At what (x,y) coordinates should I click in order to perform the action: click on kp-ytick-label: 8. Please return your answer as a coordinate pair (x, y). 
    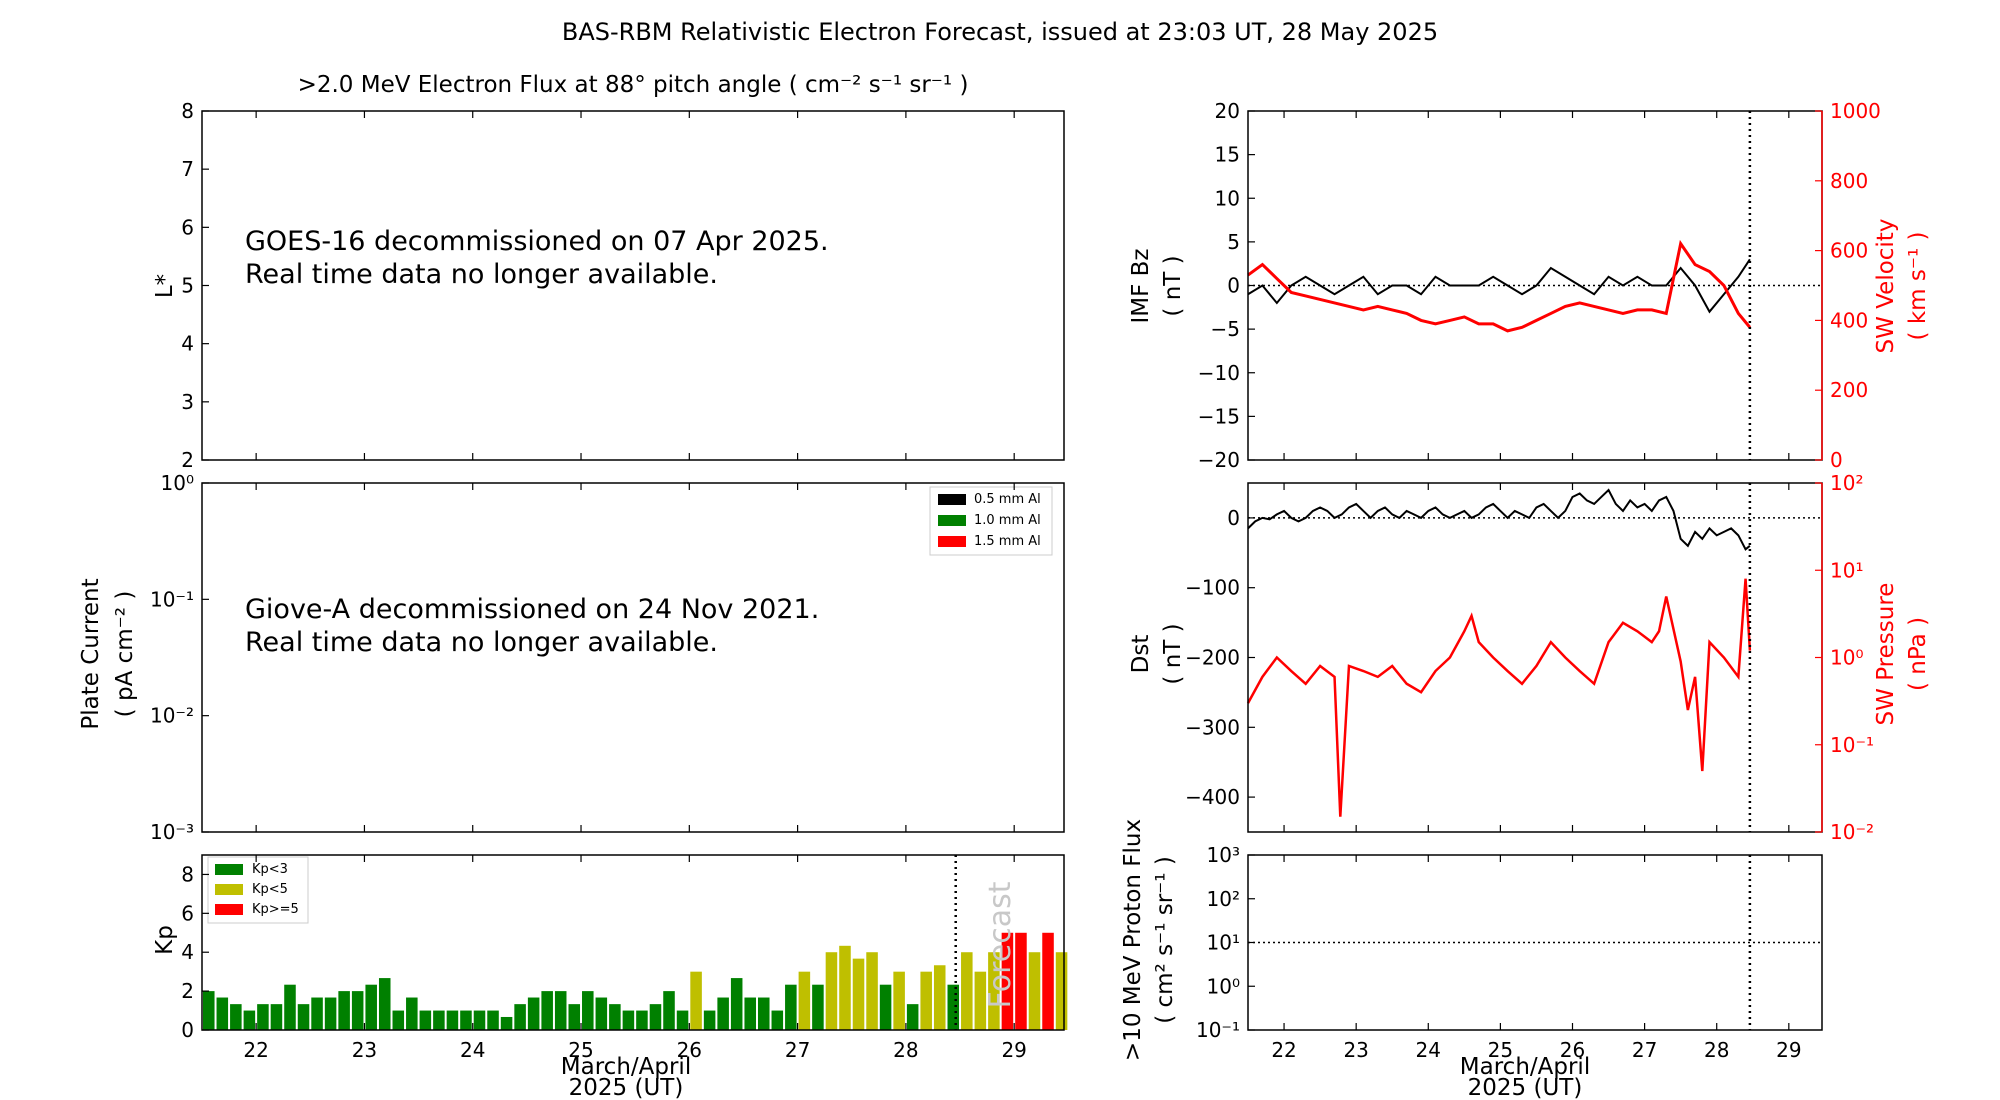
    Looking at the image, I should click on (187, 874).